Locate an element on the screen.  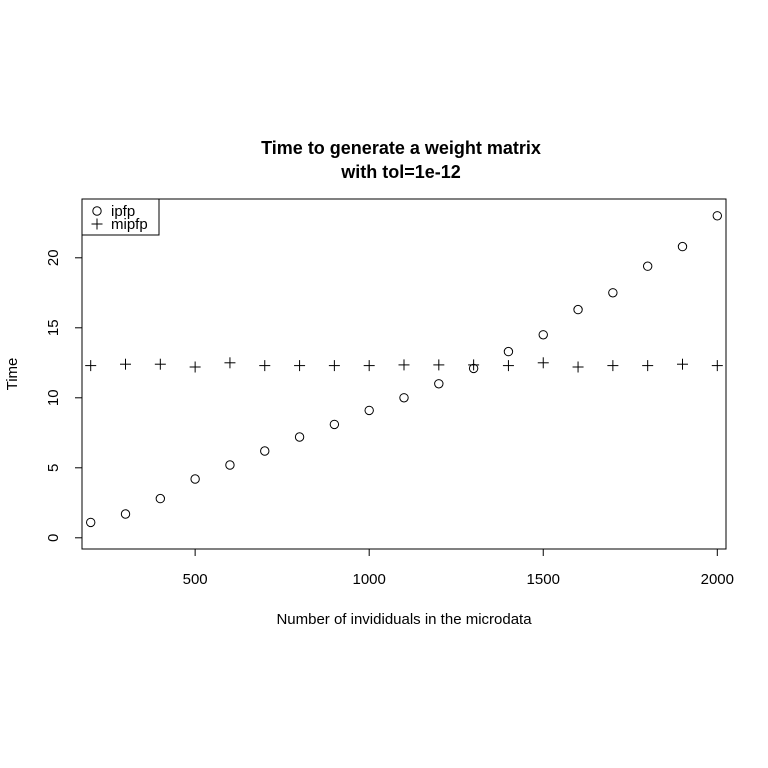
legend-entry-ipfp: ipfp is located at coordinates (113, 211).